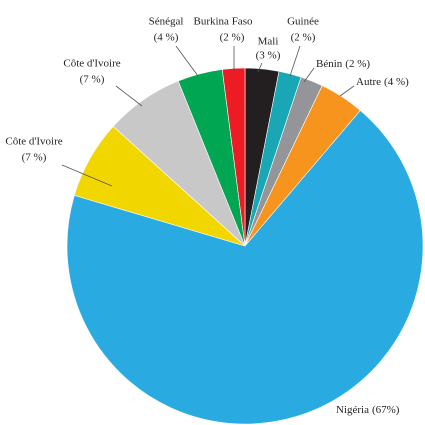 The width and height of the screenshot is (425, 425). Describe the element at coordinates (223, 22) in the screenshot. I see `category-name: Burkina Faso` at that location.